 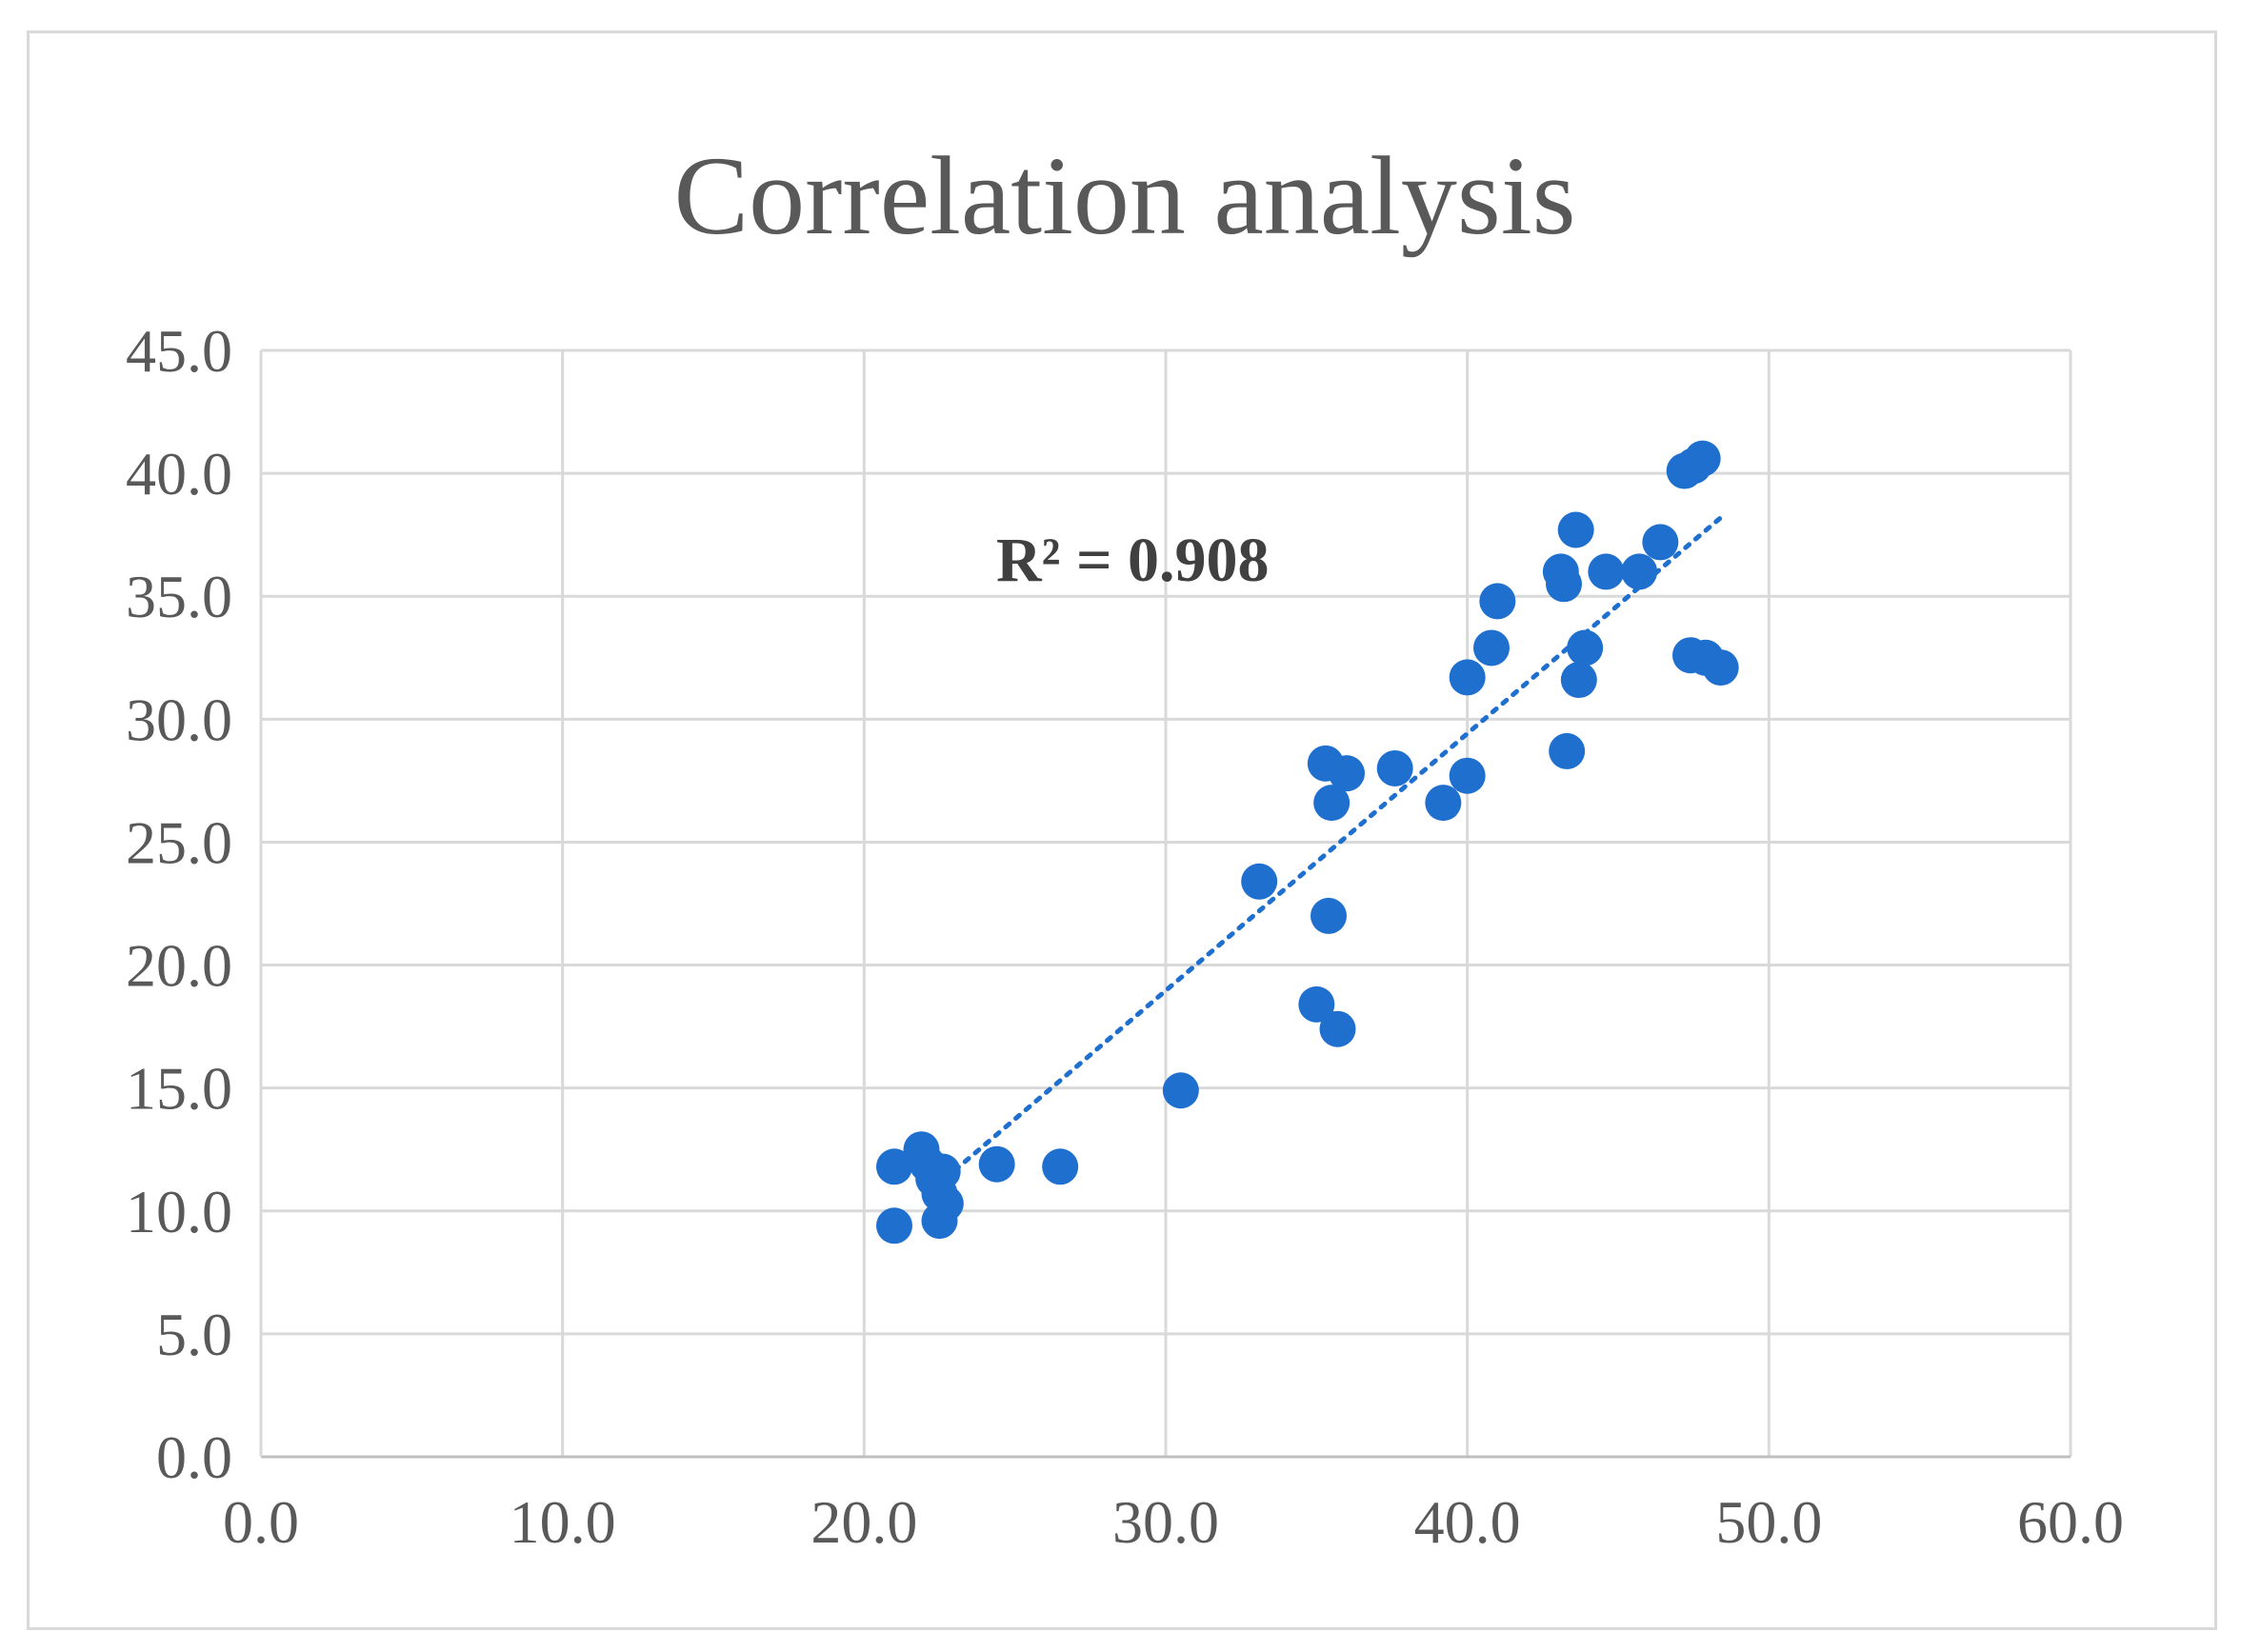 I want to click on x-axis-tick-labels: 0.0 10.0 20.0 30.0 40.0 50.0 60.0, so click(x=1173, y=1522).